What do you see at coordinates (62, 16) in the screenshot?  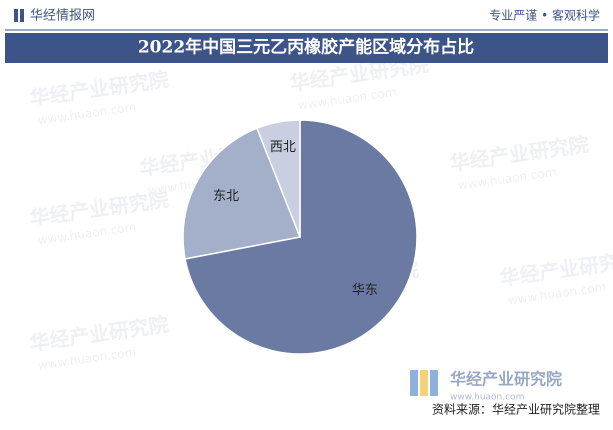 I see `logo-text: 华经情报网` at bounding box center [62, 16].